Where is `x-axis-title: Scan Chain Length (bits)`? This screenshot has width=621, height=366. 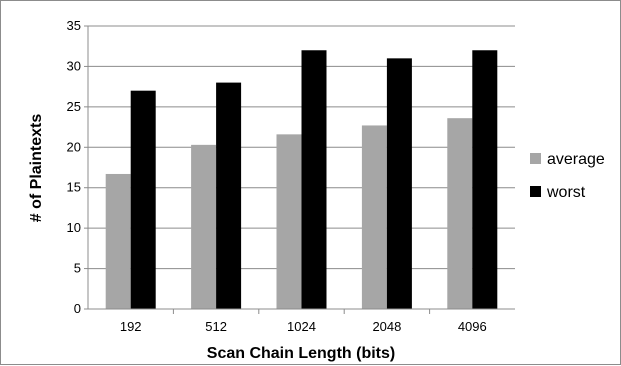
x-axis-title: Scan Chain Length (bits) is located at coordinates (301, 353).